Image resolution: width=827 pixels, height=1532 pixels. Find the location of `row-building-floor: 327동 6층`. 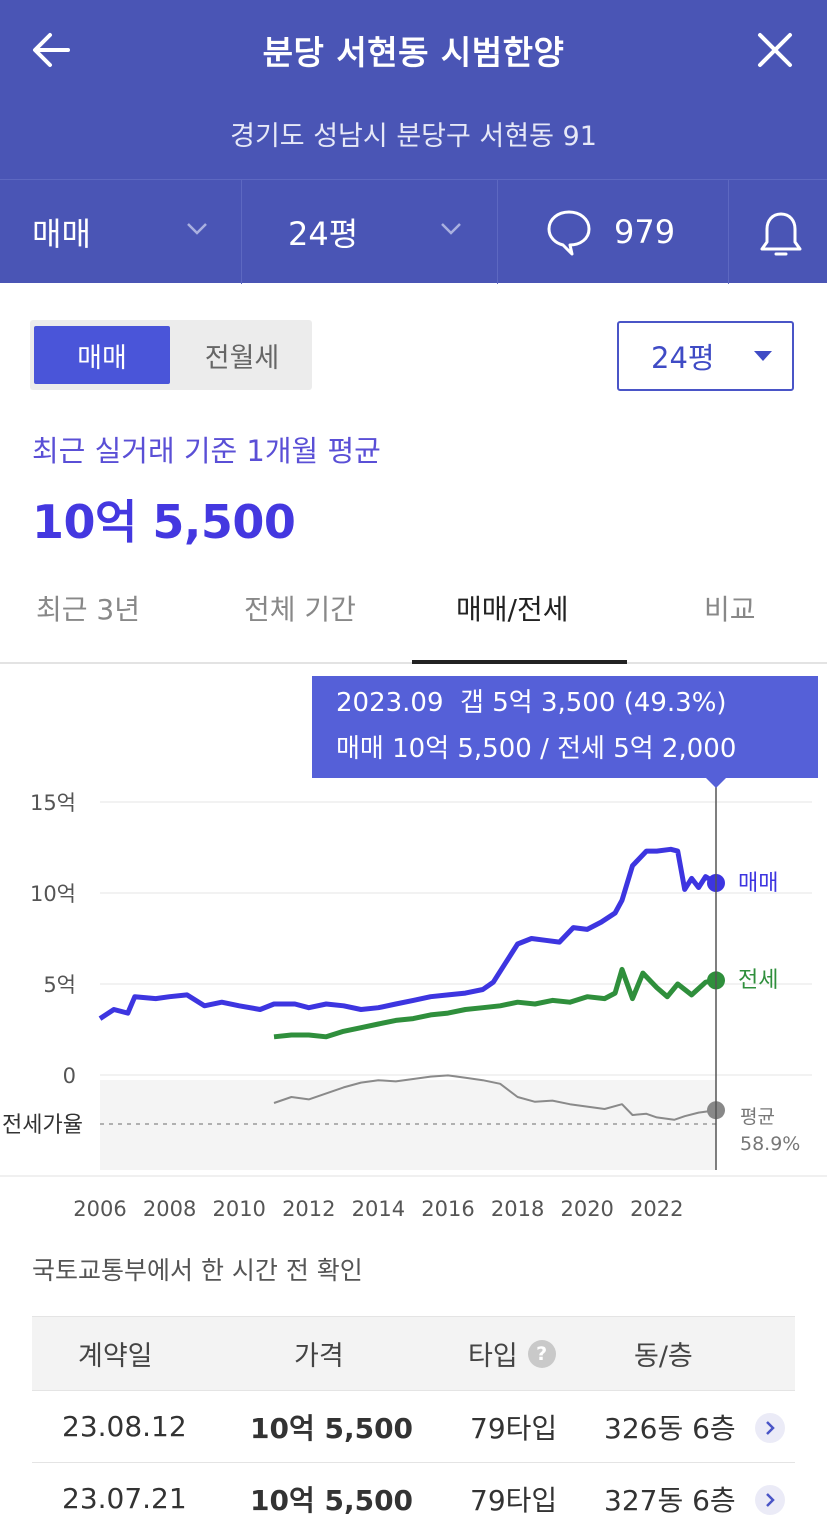

row-building-floor: 327동 6층 is located at coordinates (670, 1500).